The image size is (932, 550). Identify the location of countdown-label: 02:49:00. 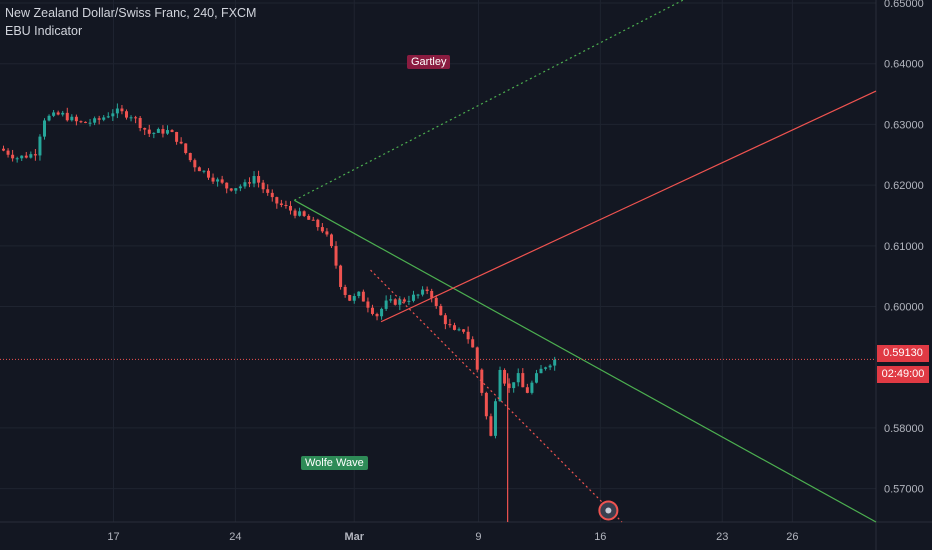
(903, 374).